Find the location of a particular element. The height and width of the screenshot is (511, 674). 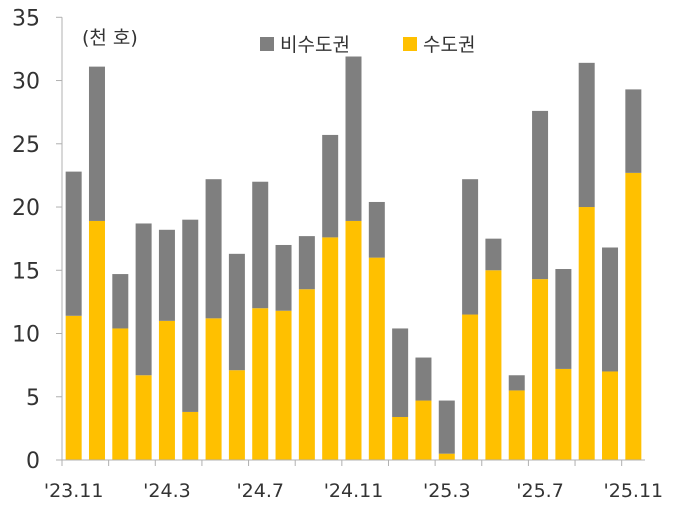

legend-swatch-non-capital is located at coordinates (267, 44).